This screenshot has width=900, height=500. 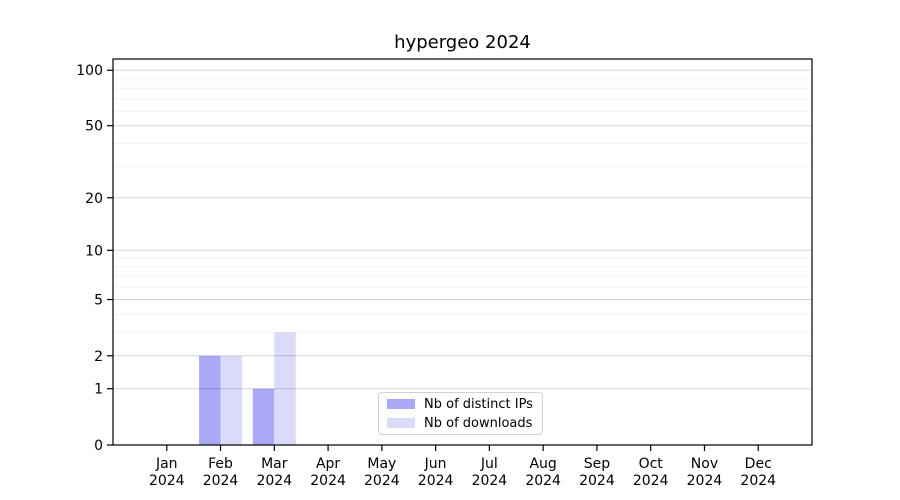 What do you see at coordinates (651, 481) in the screenshot?
I see `x-tick-label-year-oct: 2024` at bounding box center [651, 481].